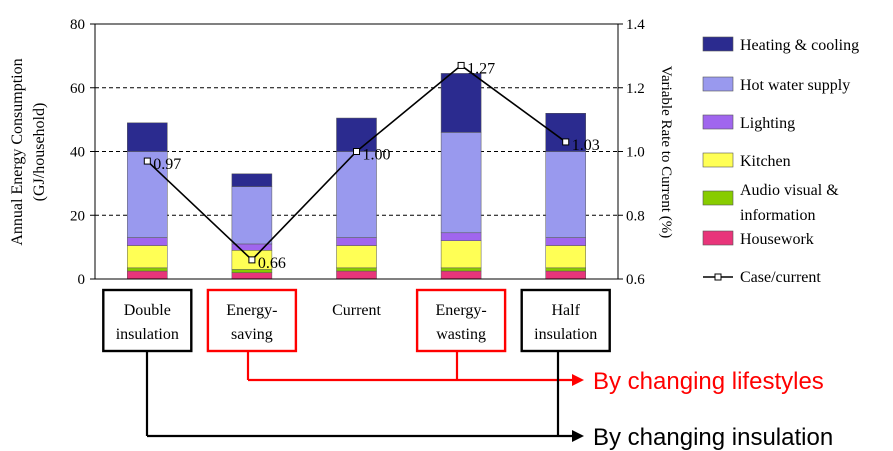 The height and width of the screenshot is (451, 893). Describe the element at coordinates (461, 334) in the screenshot. I see `category-label: wasting` at that location.